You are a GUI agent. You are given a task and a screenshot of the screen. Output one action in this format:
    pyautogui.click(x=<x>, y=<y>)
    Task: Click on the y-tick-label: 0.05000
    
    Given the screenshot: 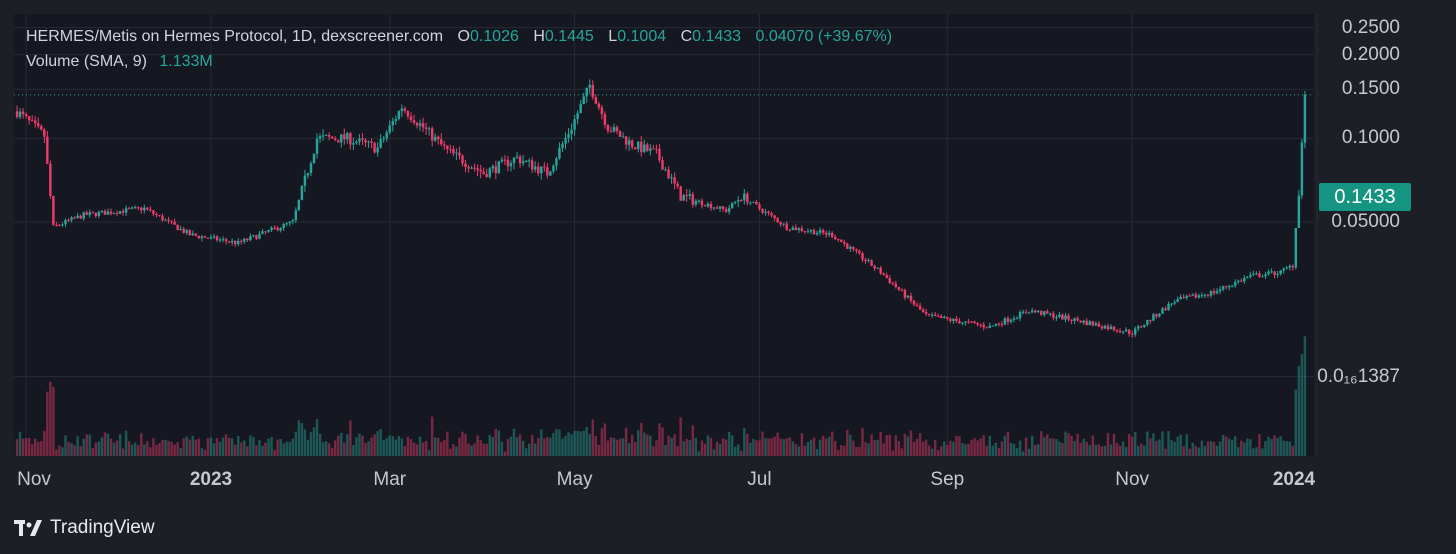 What is the action you would take?
    pyautogui.click(x=1365, y=221)
    